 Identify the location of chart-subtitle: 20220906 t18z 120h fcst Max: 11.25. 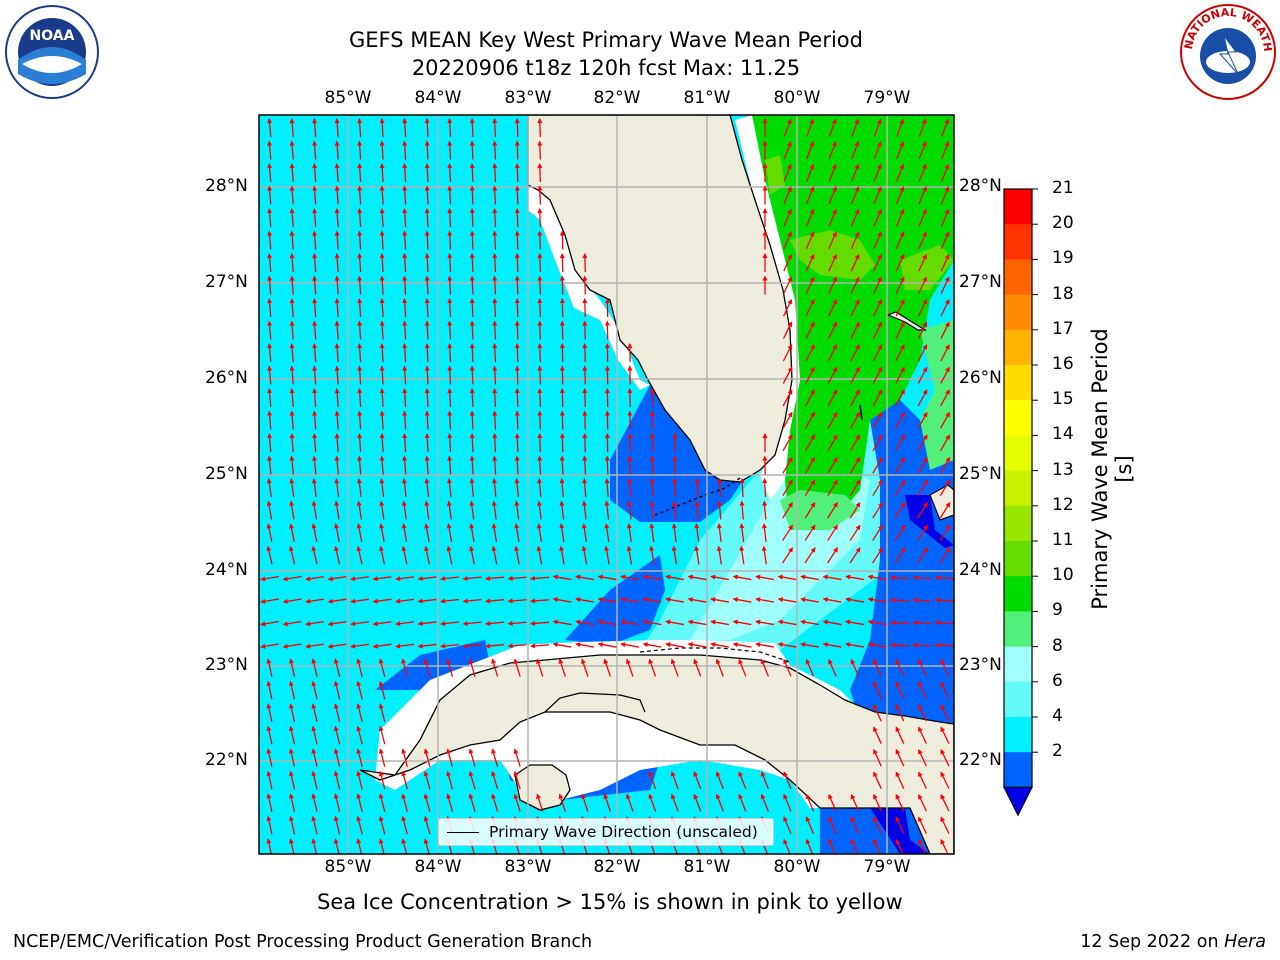
(606, 68).